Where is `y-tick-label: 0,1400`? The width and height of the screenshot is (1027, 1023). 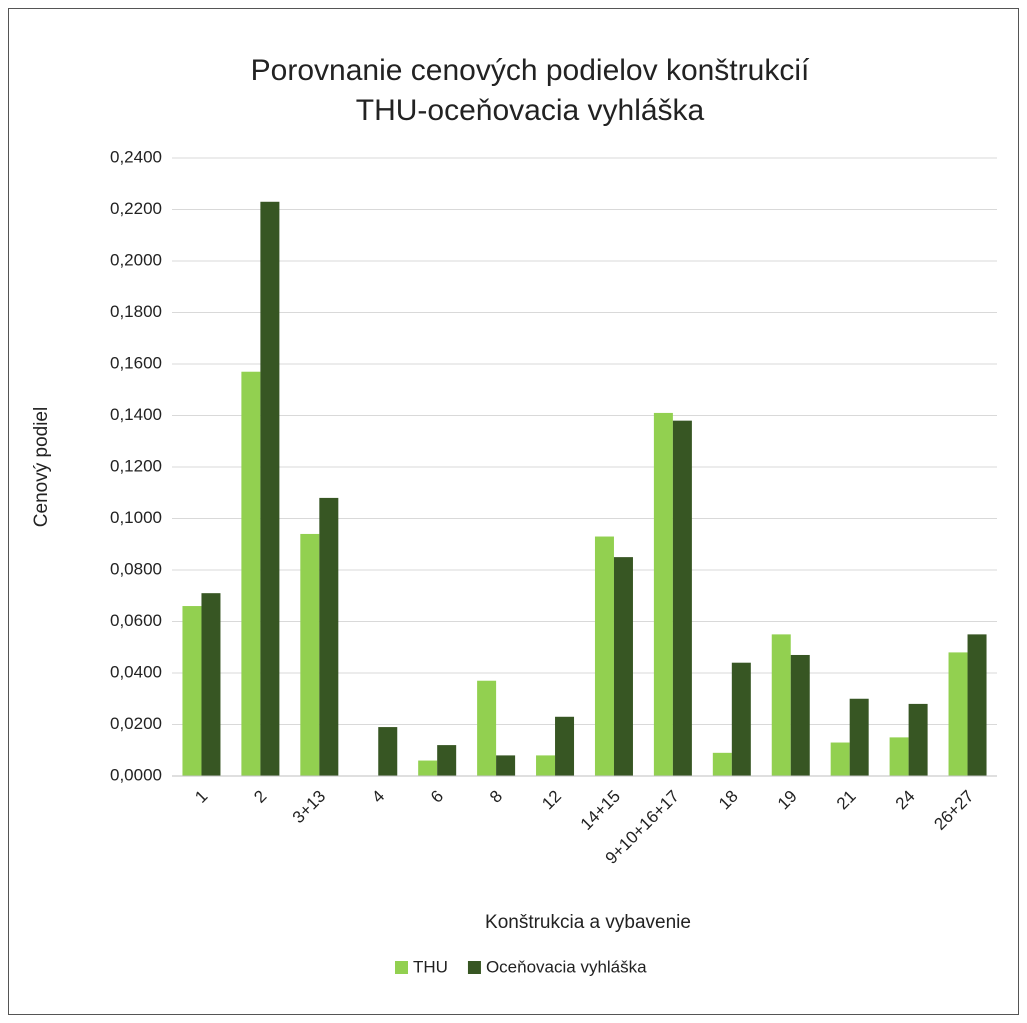
y-tick-label: 0,1400 is located at coordinates (136, 414).